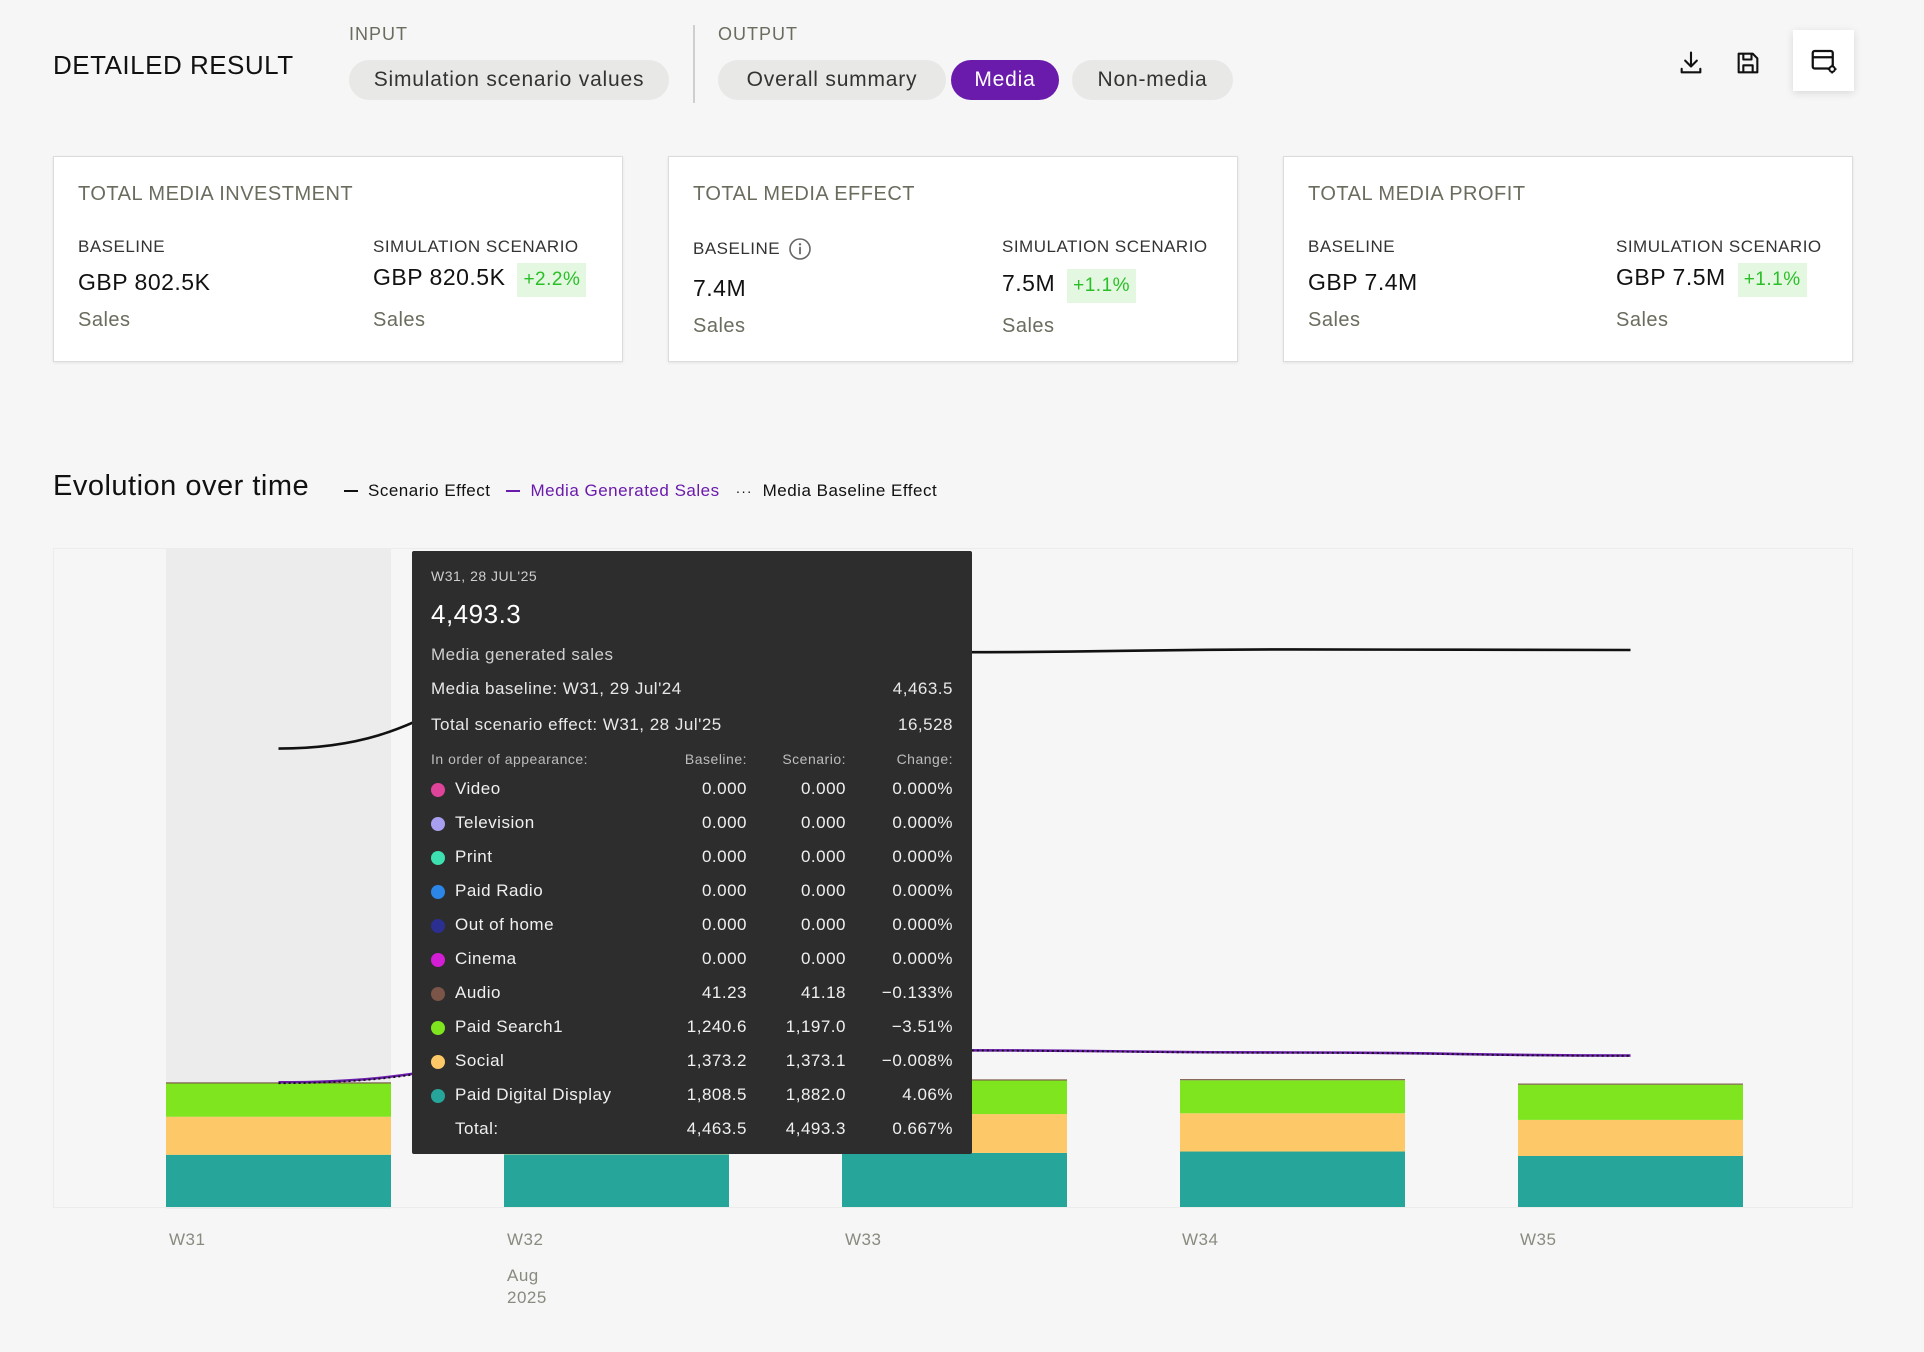  I want to click on tooltip-row-cinema: Cinema 0.000 0.000 0.000%, so click(692, 961).